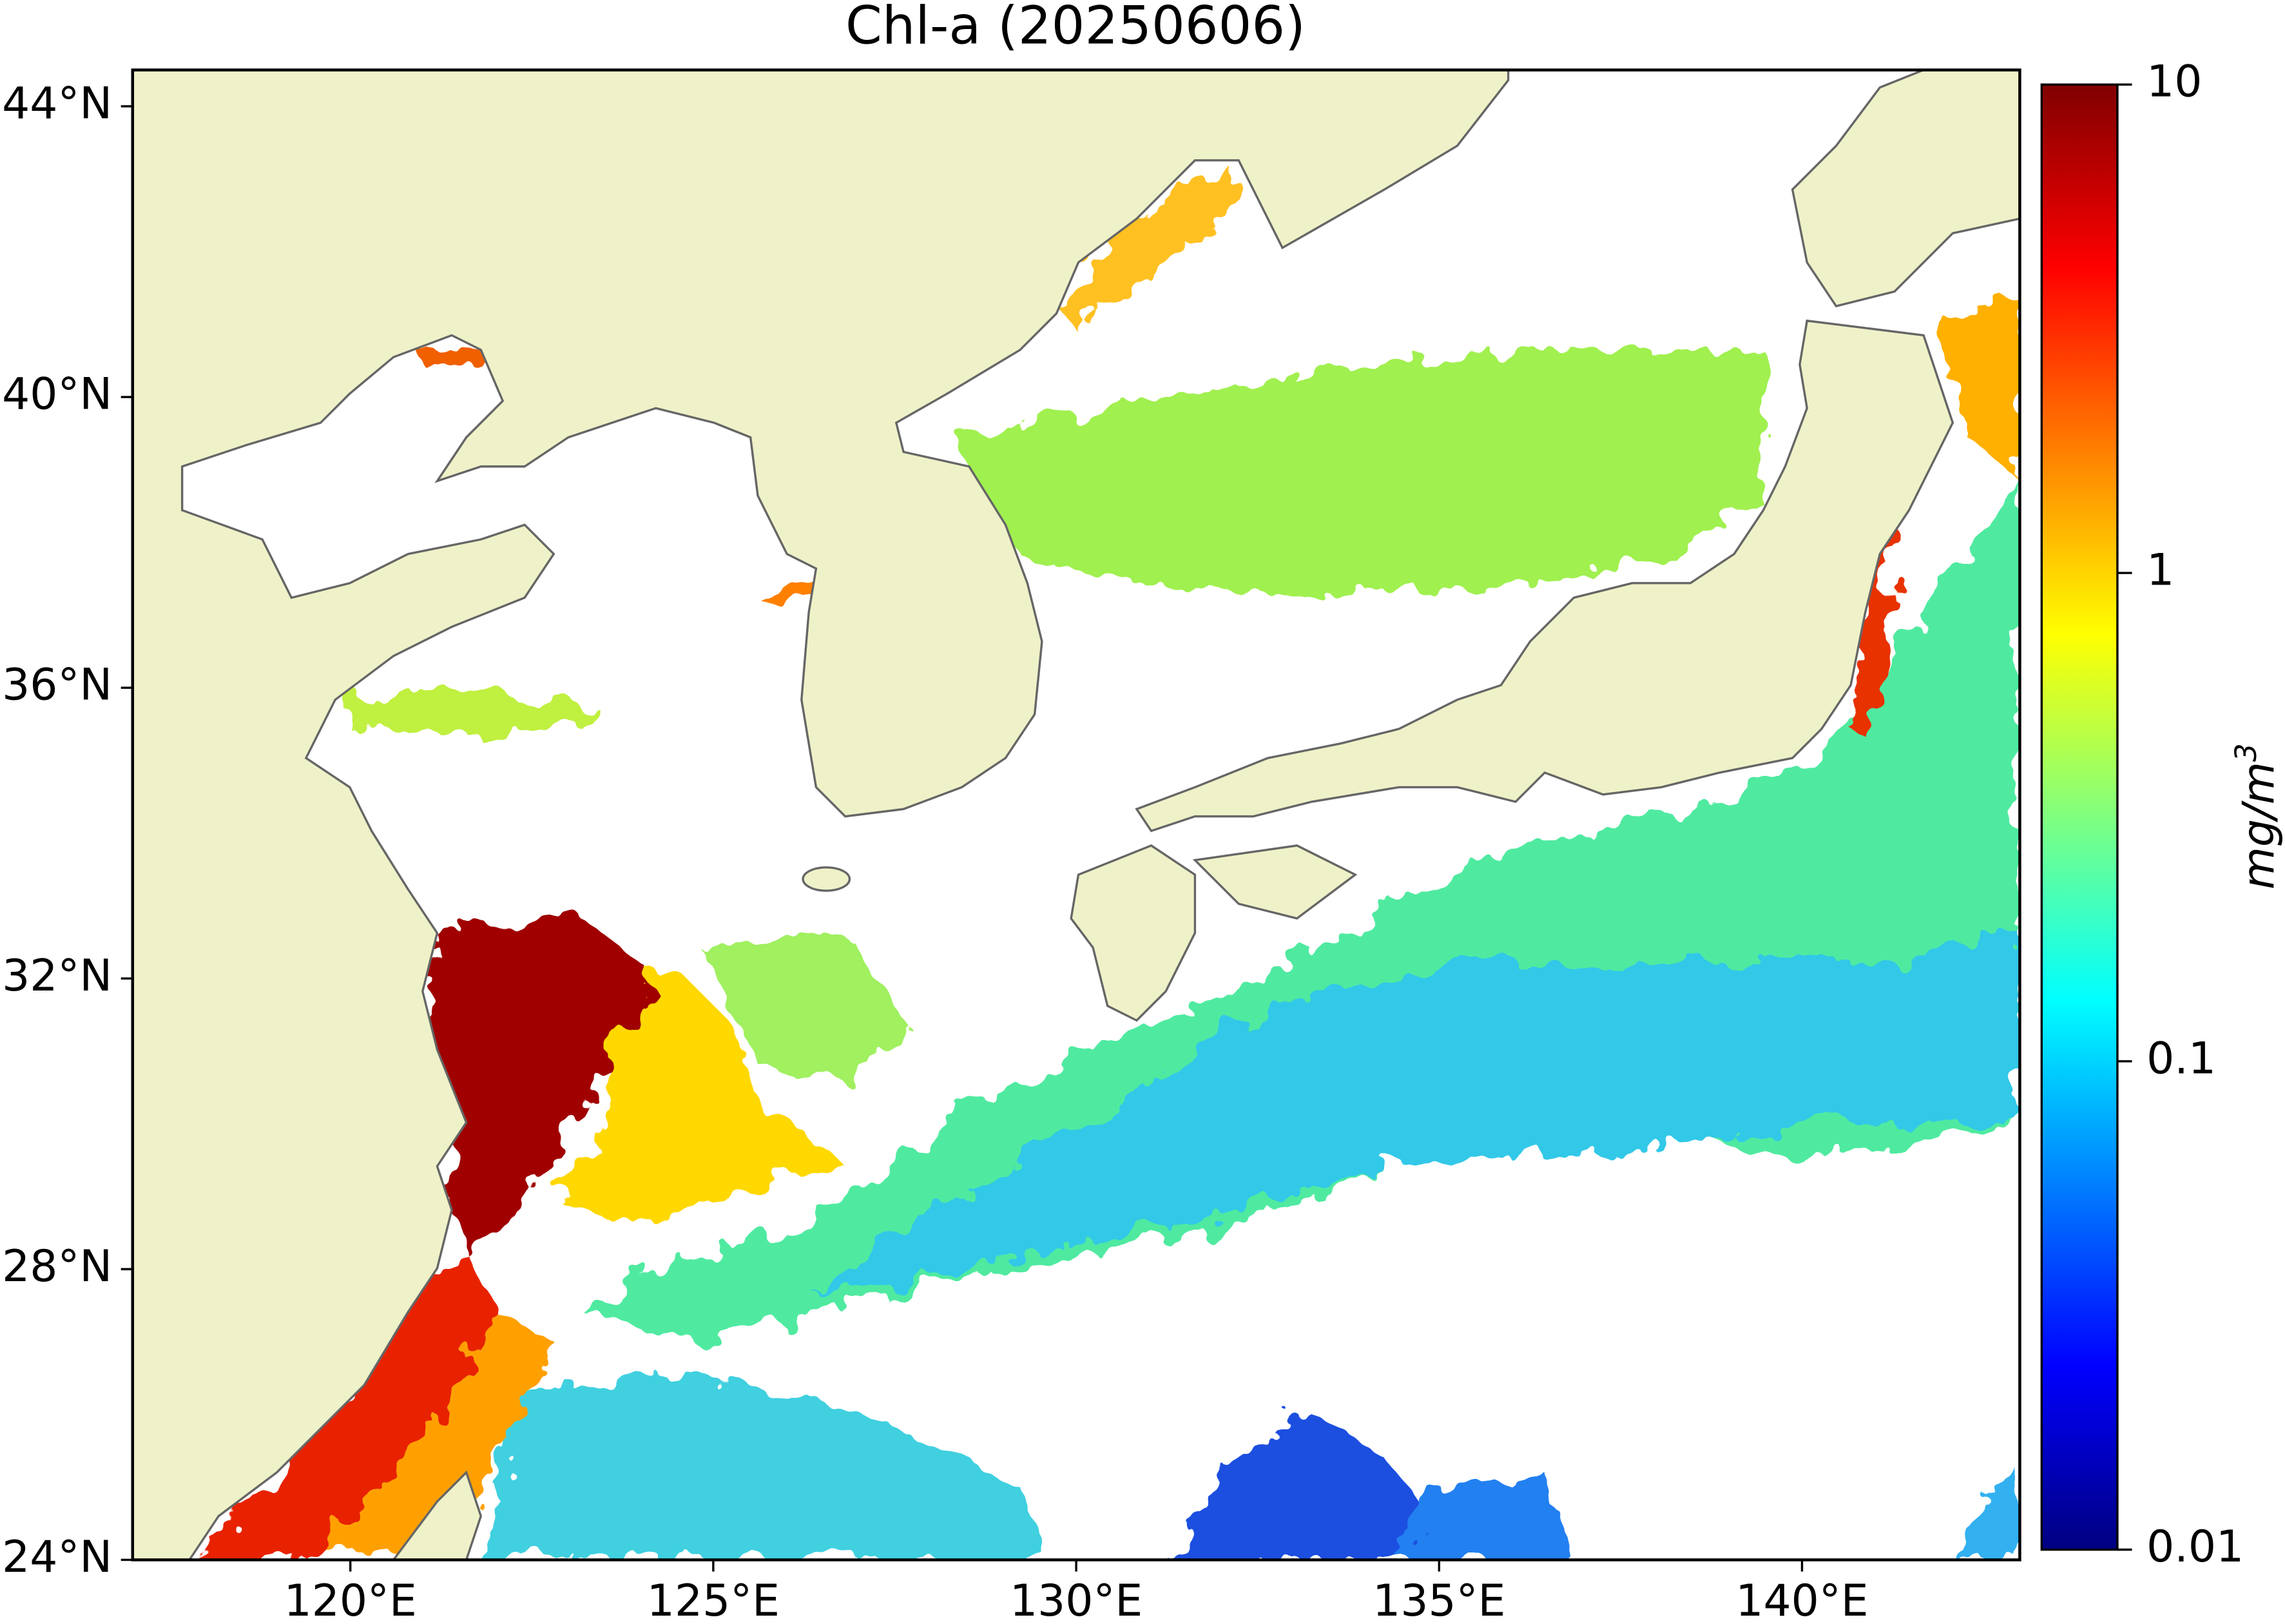 The height and width of the screenshot is (1624, 2285). I want to click on x-tick-label: 130°E, so click(1076, 1600).